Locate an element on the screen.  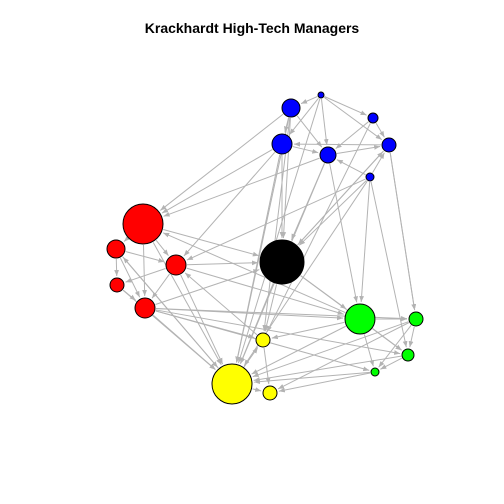
node-blue-b4 is located at coordinates (282, 144).